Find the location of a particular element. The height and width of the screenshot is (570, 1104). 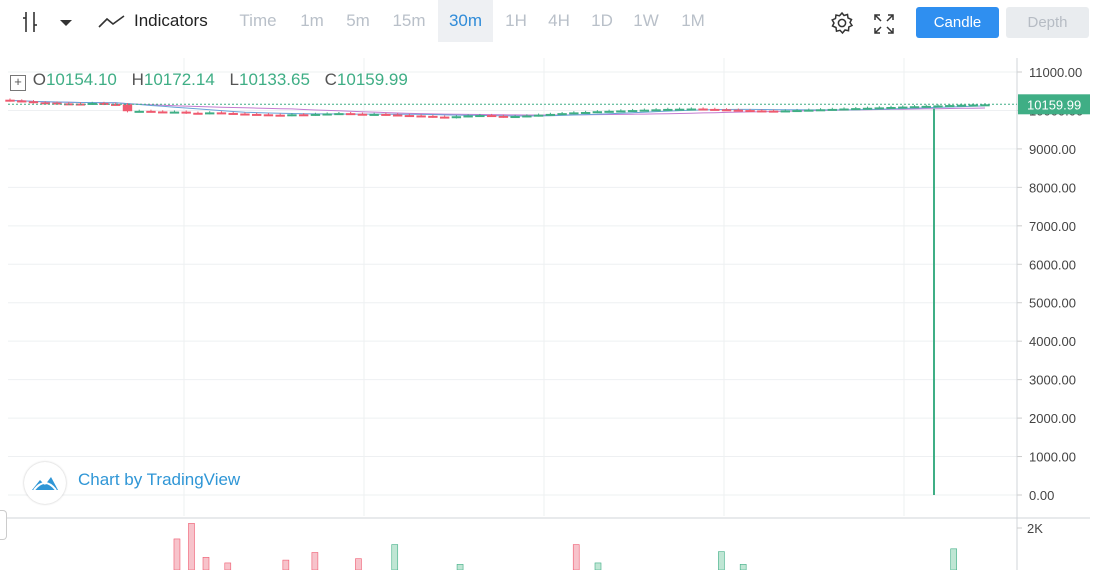

price-axis-label: 8000.00 is located at coordinates (1052, 187).